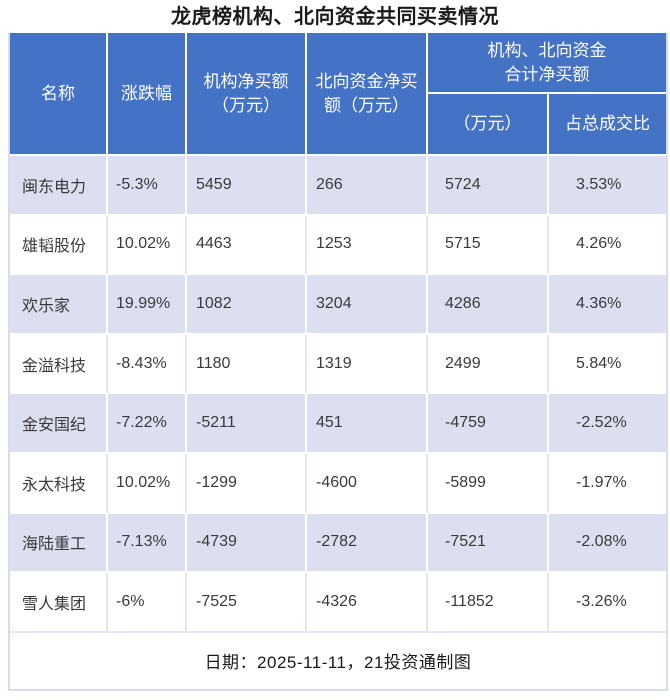 The width and height of the screenshot is (670, 700). I want to click on header-row-sub: （万元） 占总成交比, so click(338, 125).